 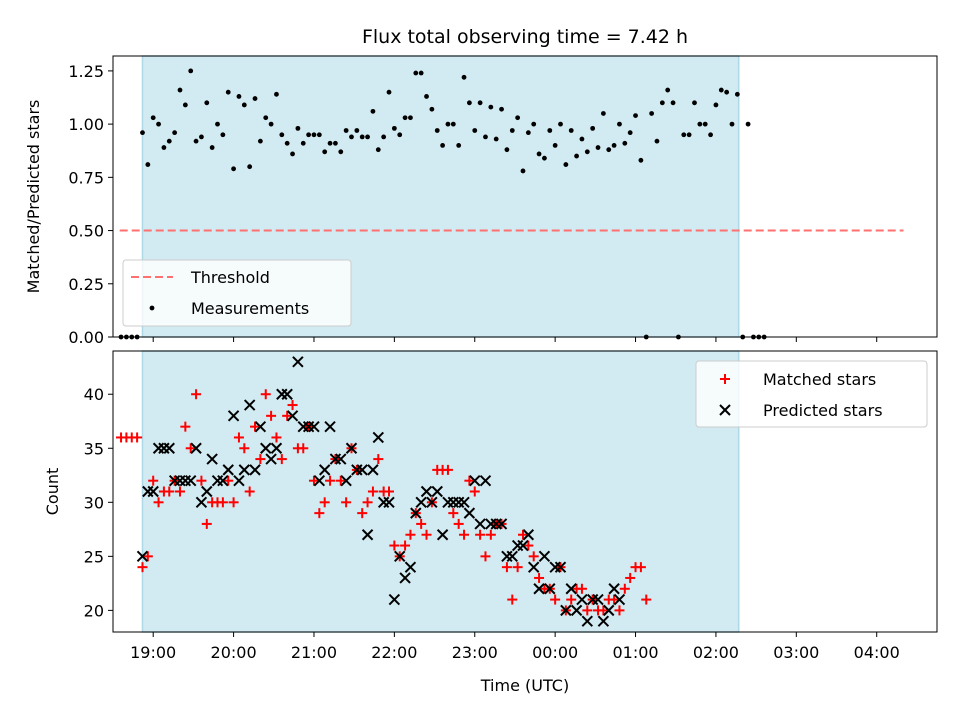 What do you see at coordinates (725, 379) in the screenshot?
I see `legend-matched-swatch` at bounding box center [725, 379].